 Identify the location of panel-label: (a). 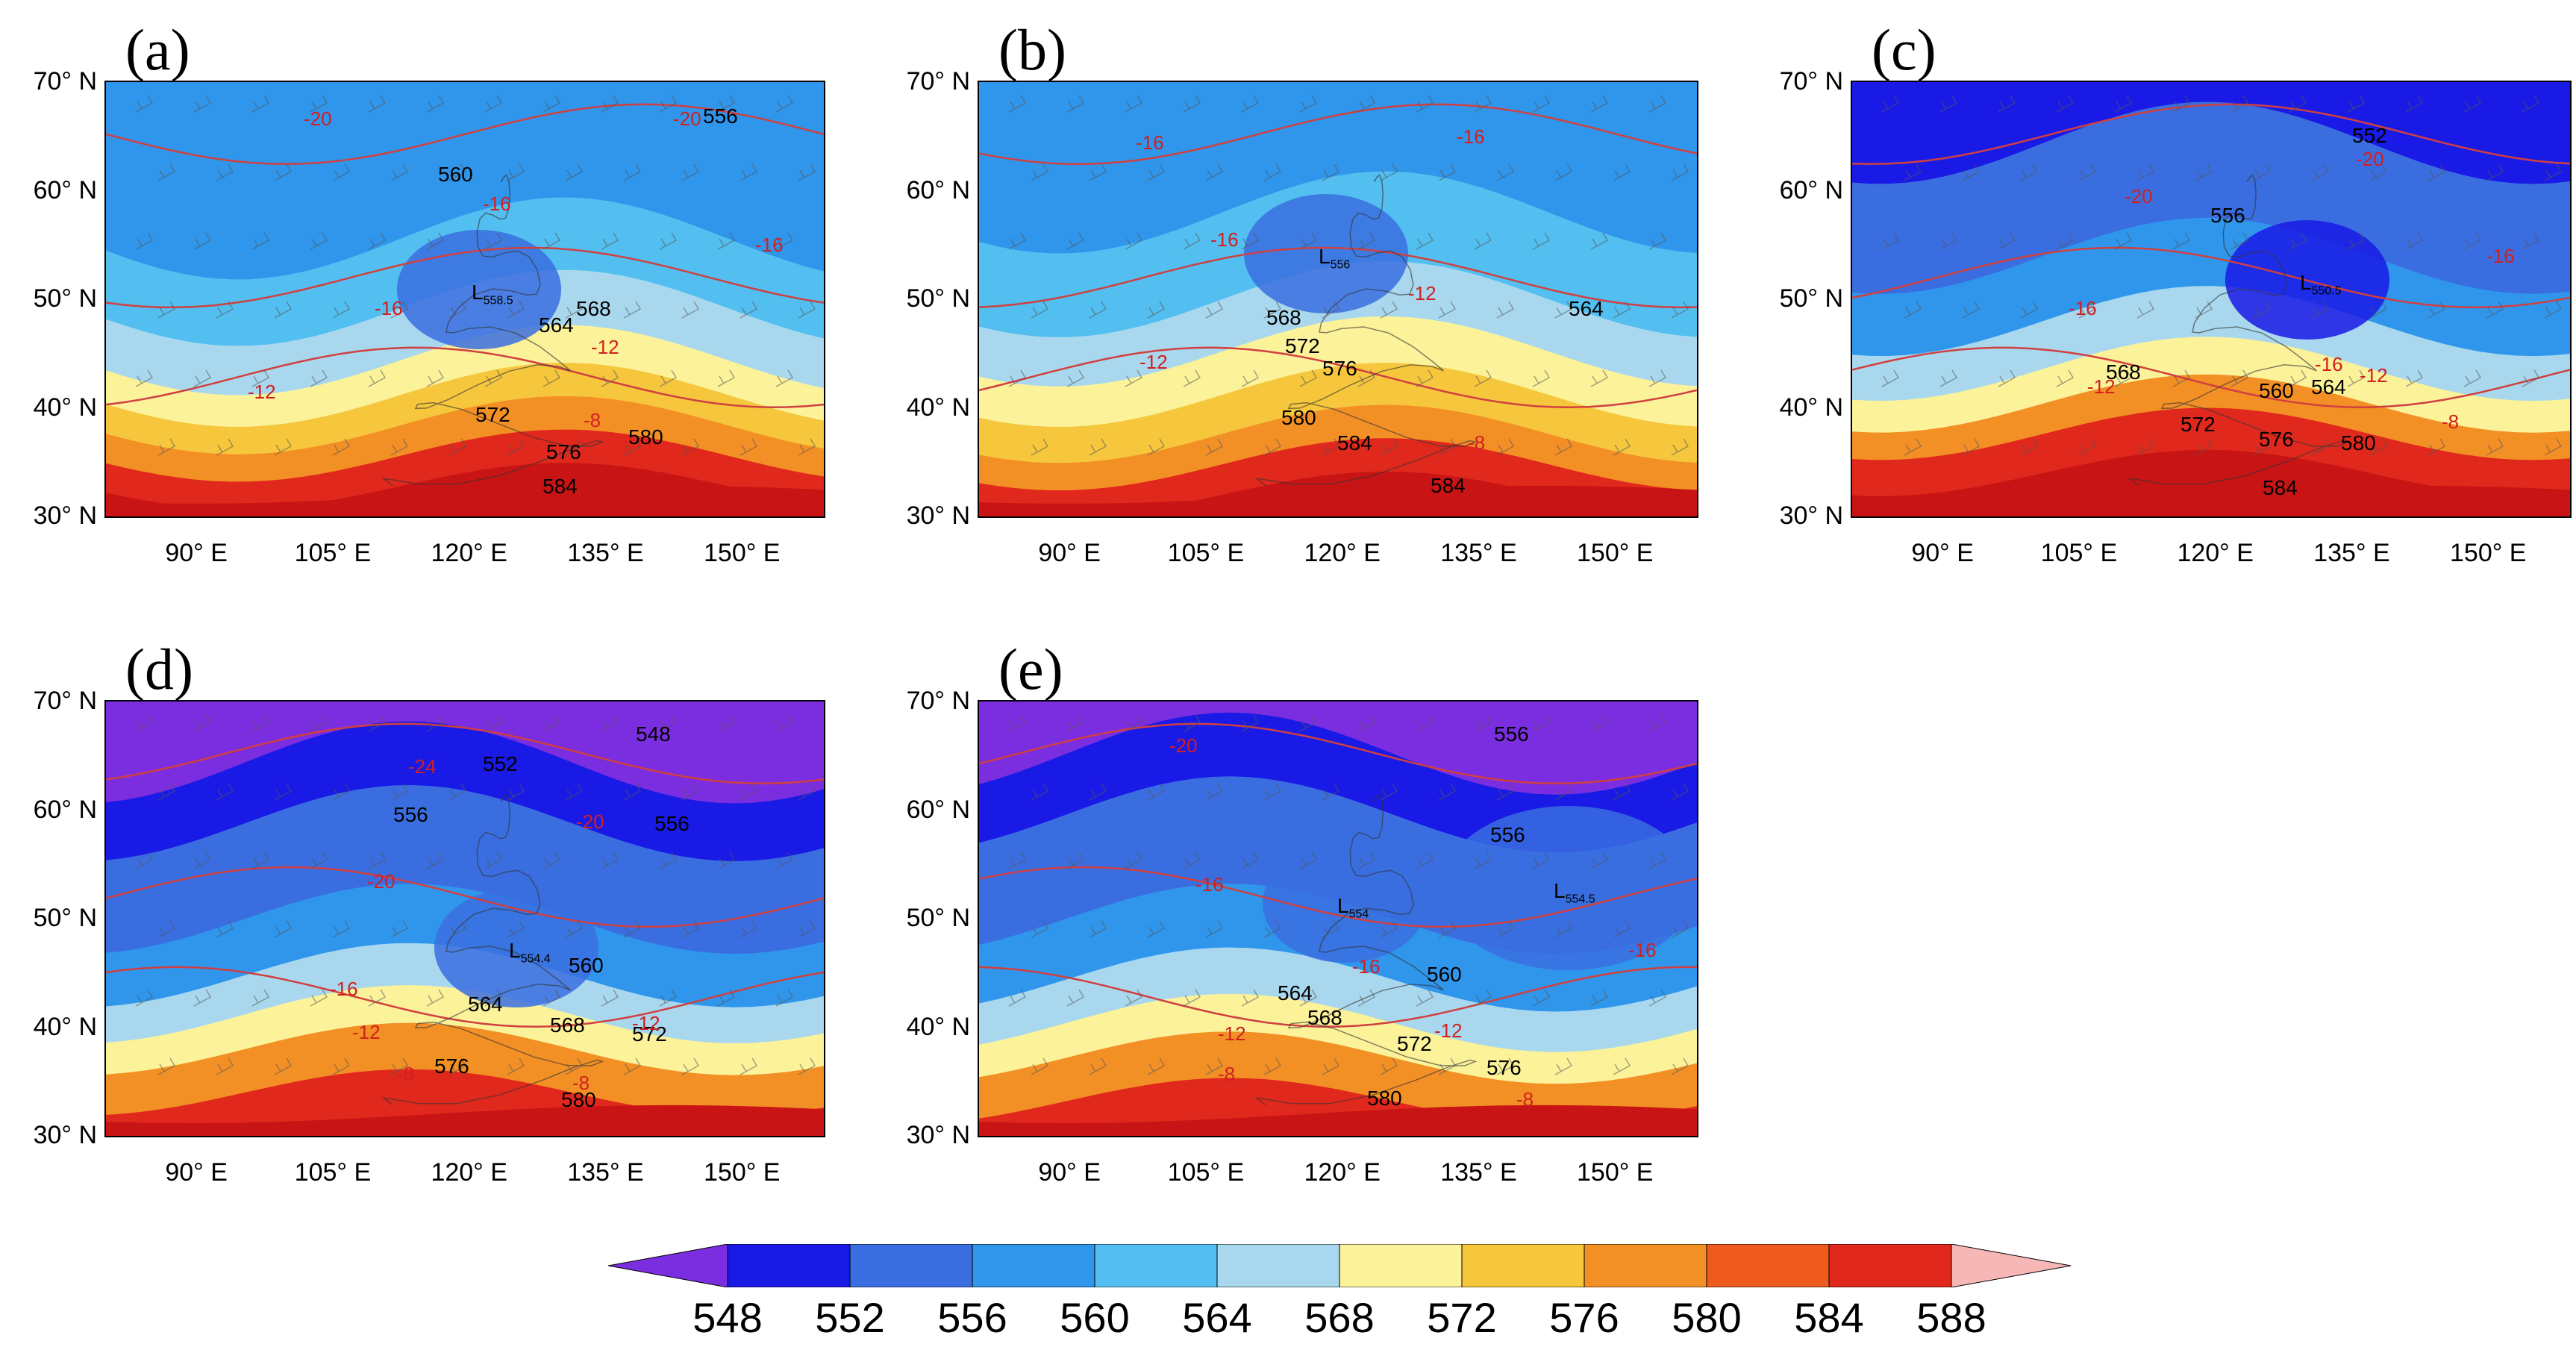
(157, 50).